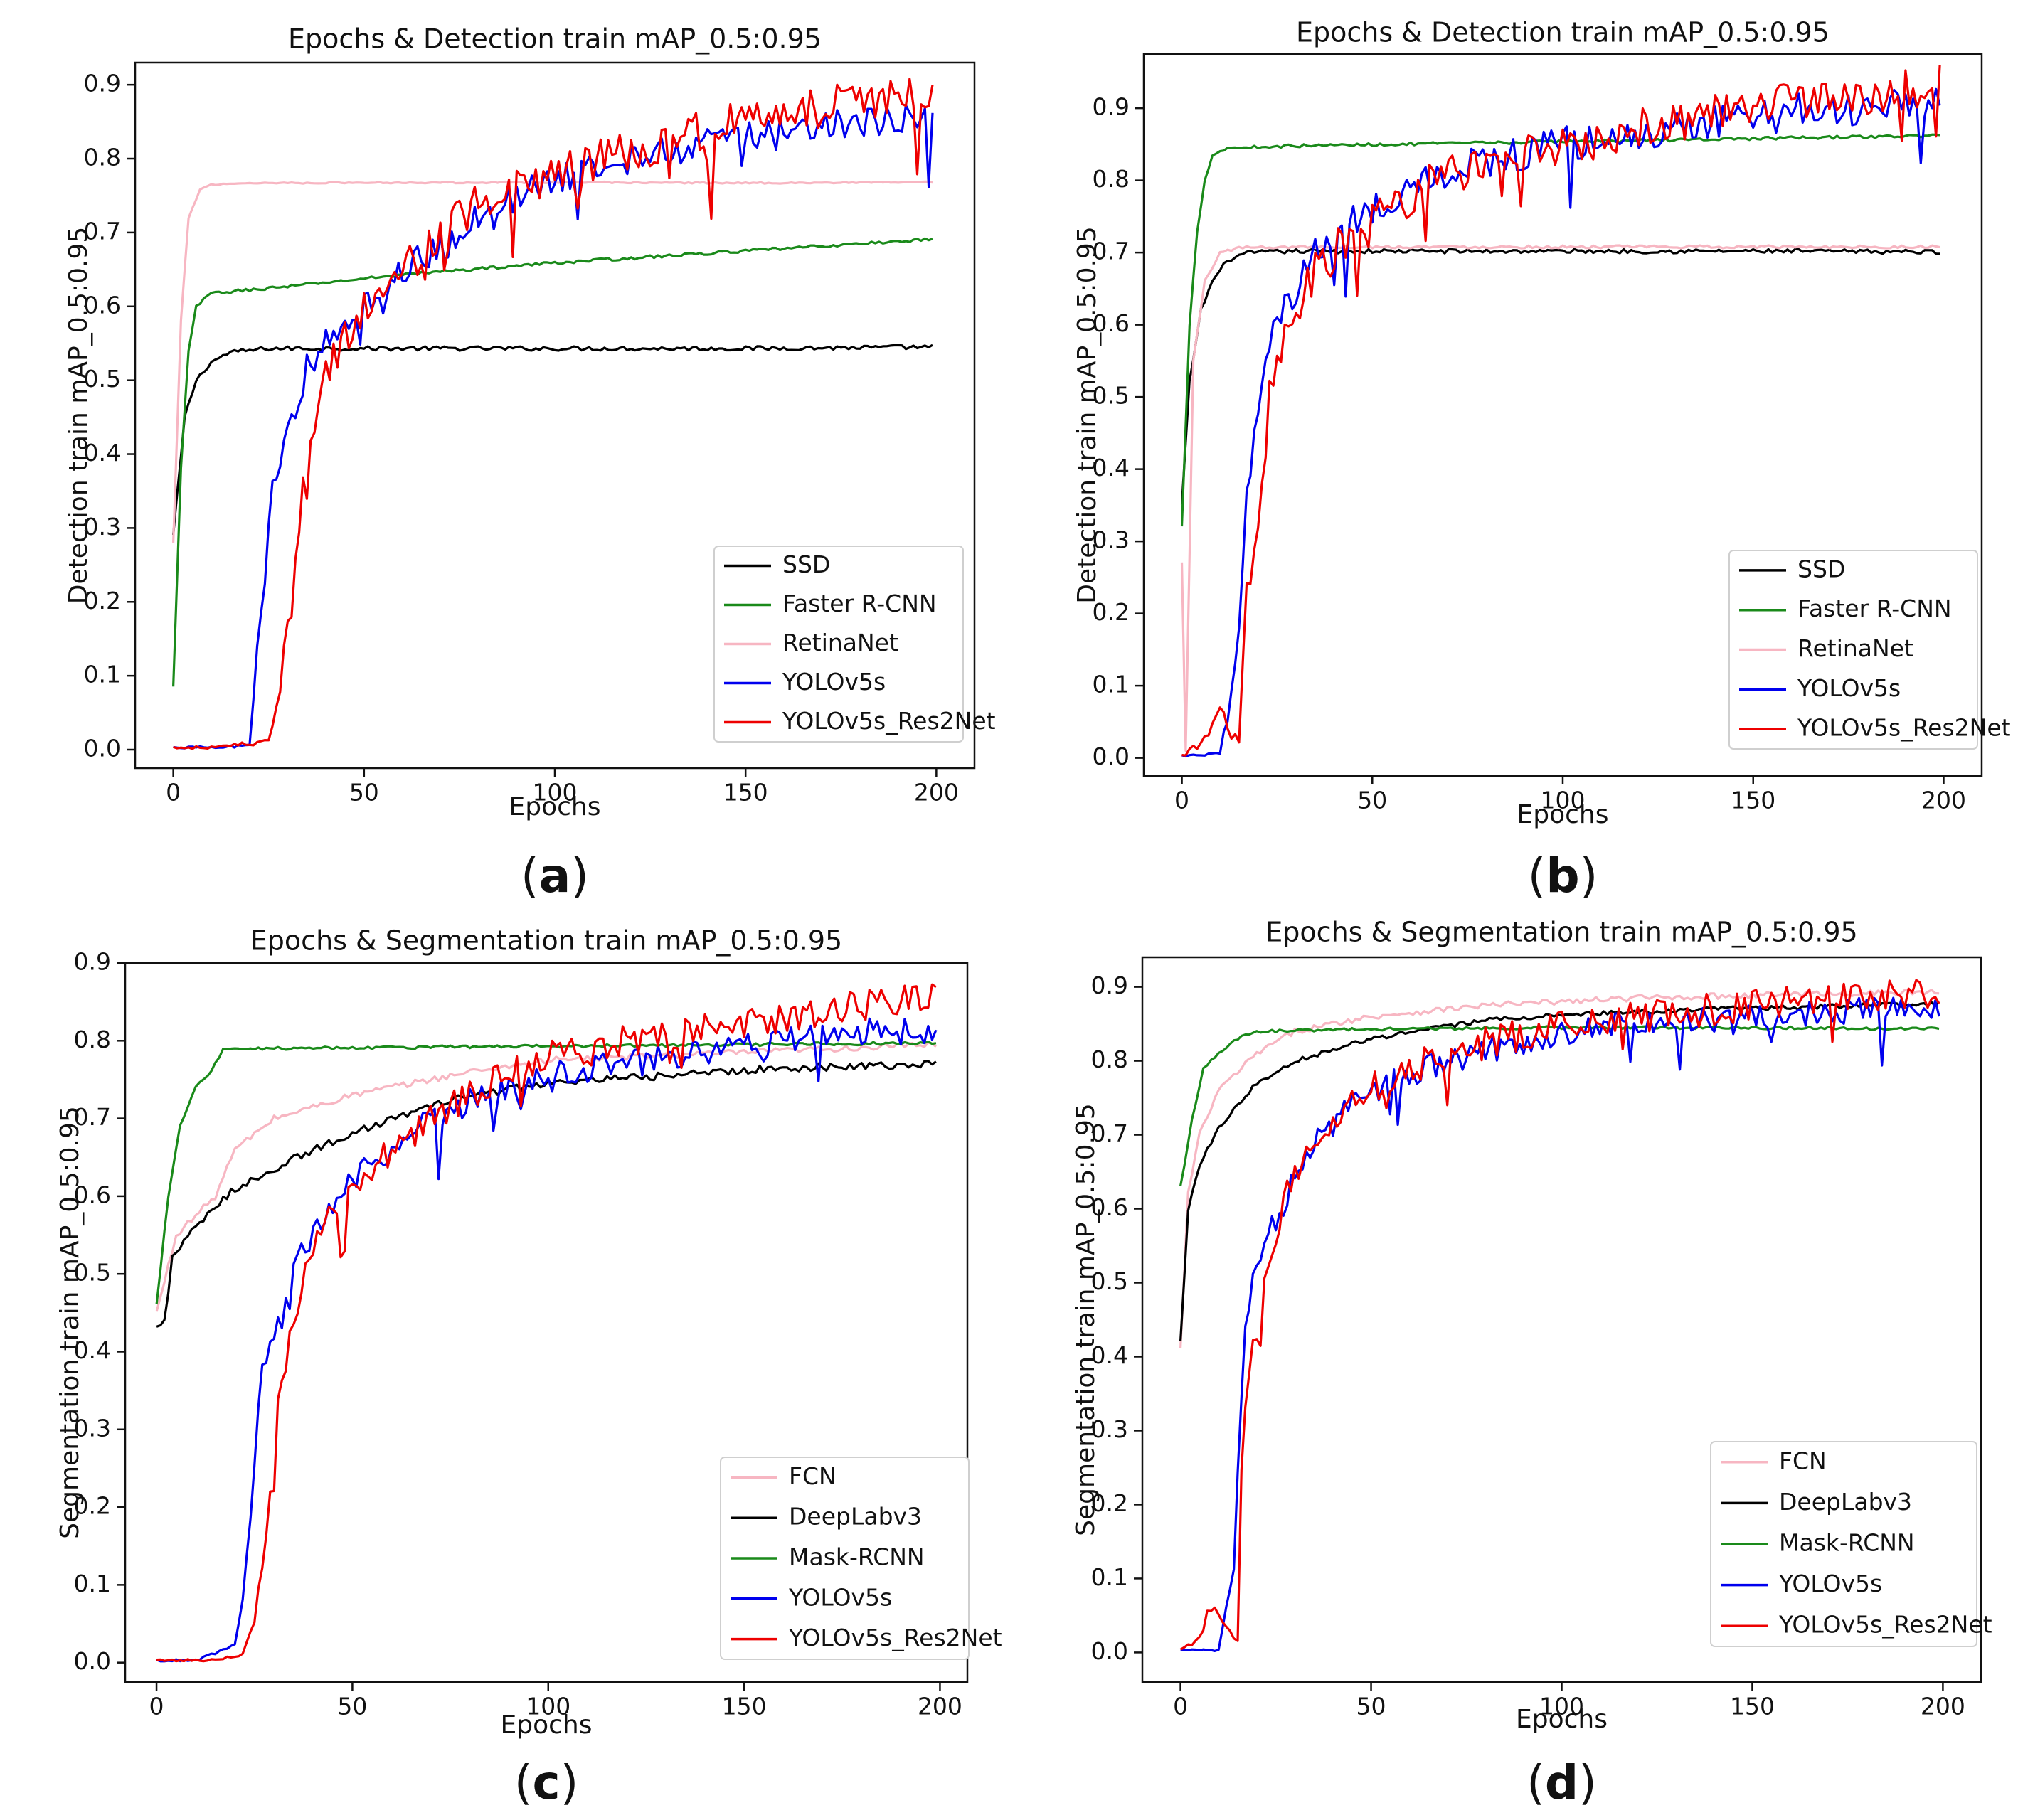 The image size is (2018, 1820). Describe the element at coordinates (1845, 1502) in the screenshot. I see `legend-label: DeepLabv3` at that location.